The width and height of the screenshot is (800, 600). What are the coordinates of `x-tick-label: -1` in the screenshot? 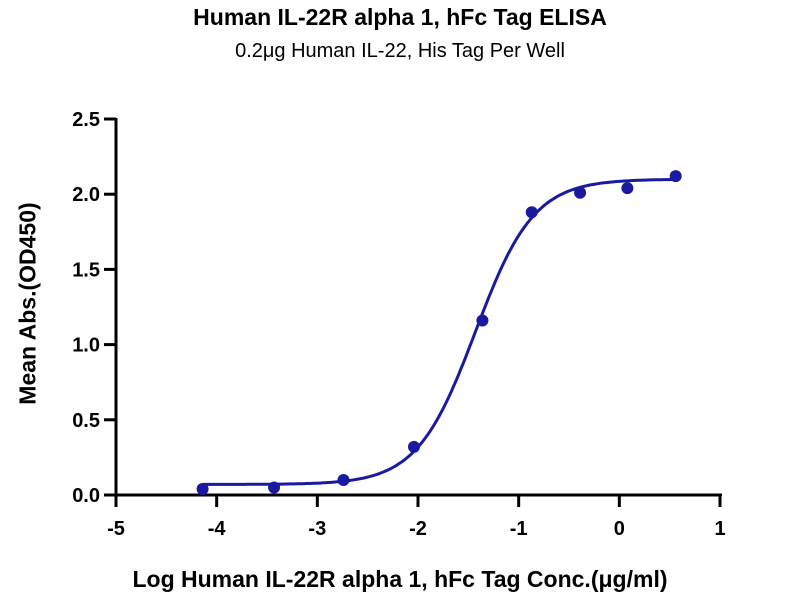 It's located at (519, 529).